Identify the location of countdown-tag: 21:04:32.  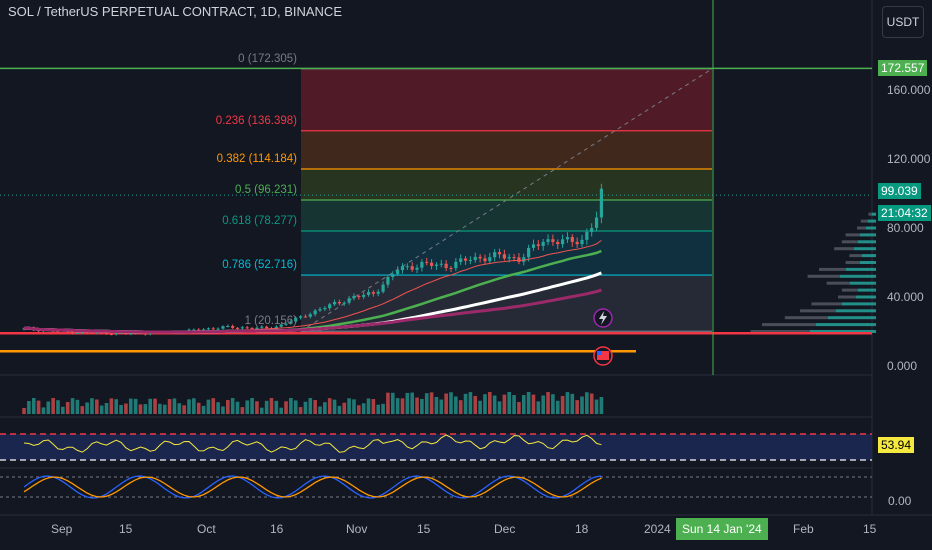
(904, 213).